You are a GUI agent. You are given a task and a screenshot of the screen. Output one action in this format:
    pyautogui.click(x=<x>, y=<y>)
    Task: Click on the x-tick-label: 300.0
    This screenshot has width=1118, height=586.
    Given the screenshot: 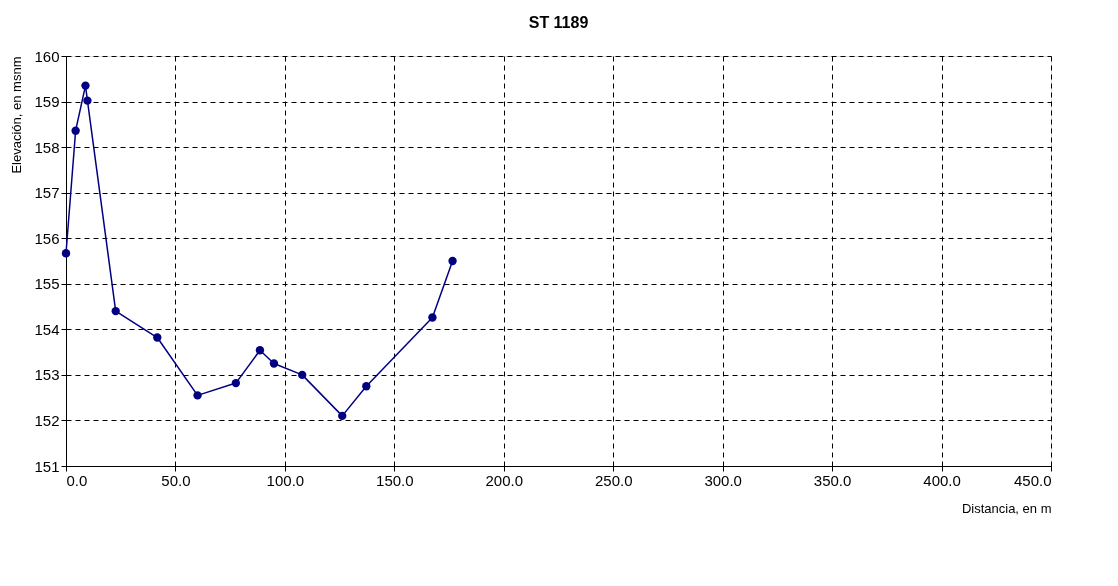 What is the action you would take?
    pyautogui.click(x=723, y=480)
    